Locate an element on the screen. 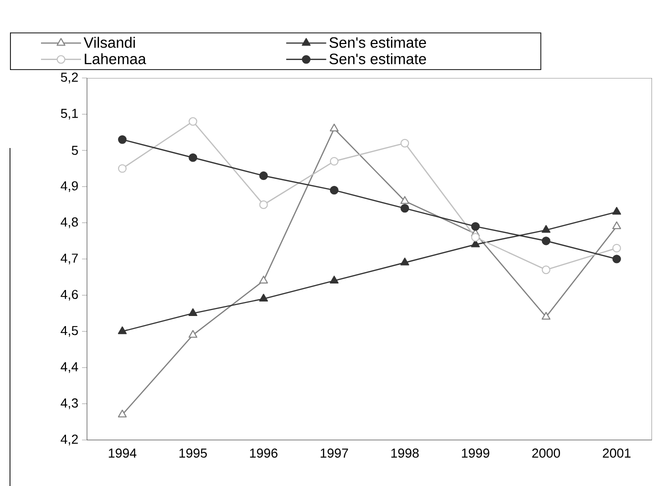 This screenshot has width=672, height=486. y-tick-label: 4,8 is located at coordinates (69, 222).